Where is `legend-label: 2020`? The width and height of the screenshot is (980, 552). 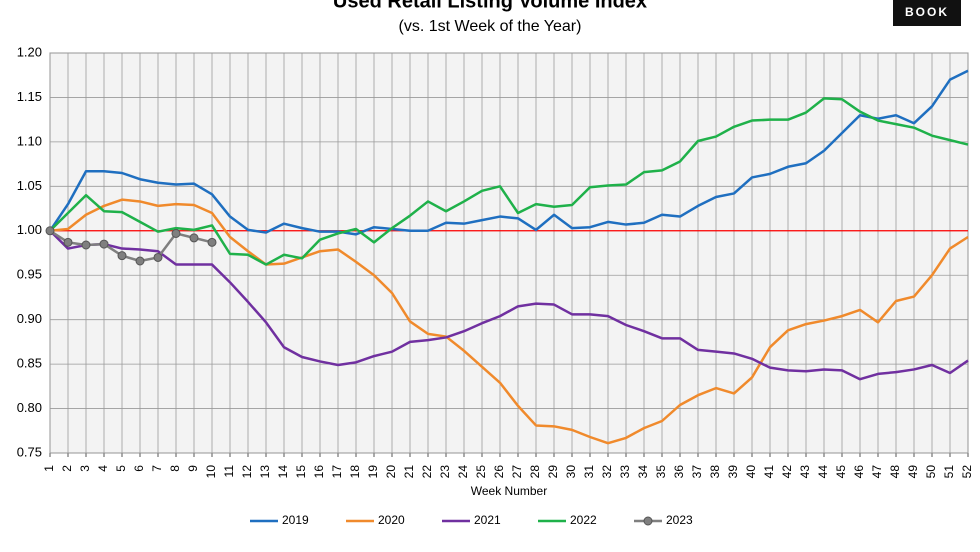 legend-label: 2020 is located at coordinates (391, 520).